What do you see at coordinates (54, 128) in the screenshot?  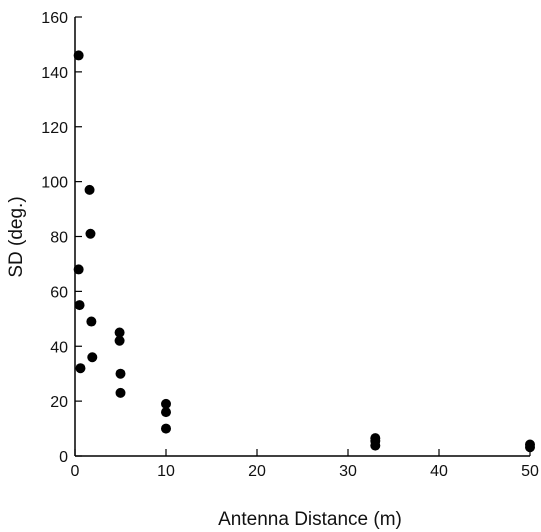 I see `y-tick-label: 120` at bounding box center [54, 128].